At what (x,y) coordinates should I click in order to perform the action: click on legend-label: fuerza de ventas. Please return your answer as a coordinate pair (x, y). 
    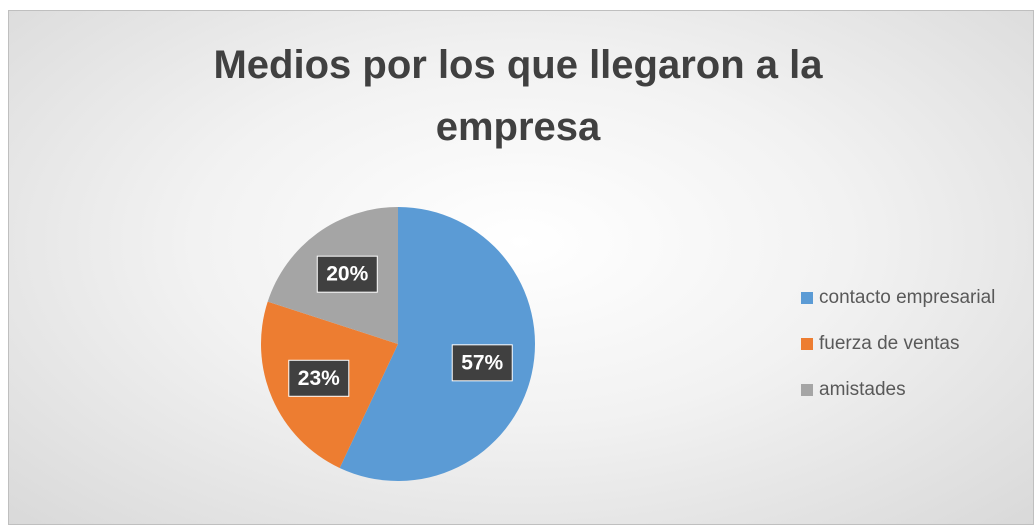
    Looking at the image, I should click on (889, 343).